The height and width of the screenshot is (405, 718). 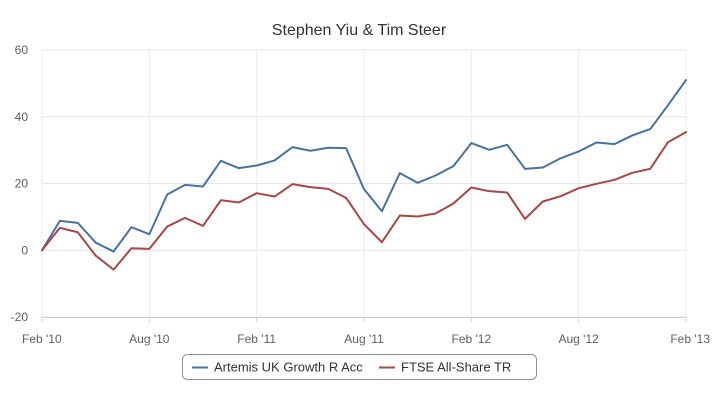 I want to click on legend-label: FTSE All-Share TR, so click(x=456, y=367).